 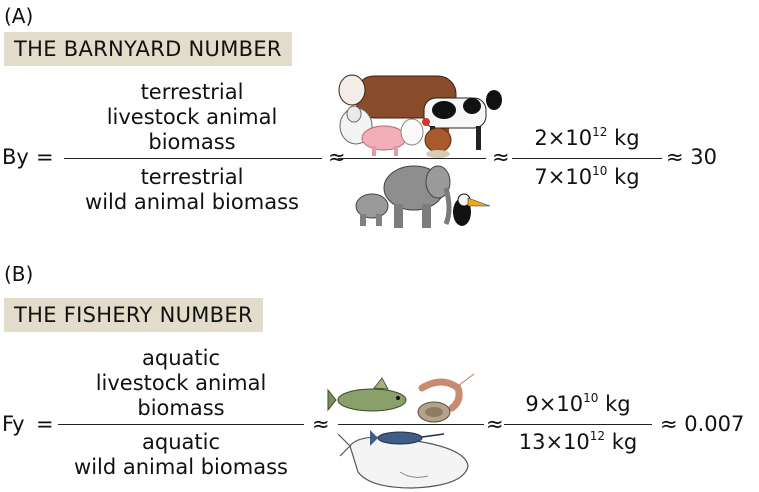 I want to click on panel-b-approx-2: ≈, so click(x=495, y=424).